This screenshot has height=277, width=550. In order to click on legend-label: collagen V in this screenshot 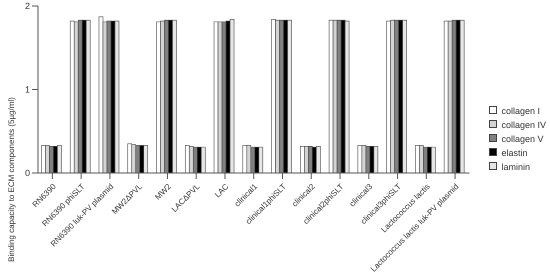, I will do `click(522, 139)`.